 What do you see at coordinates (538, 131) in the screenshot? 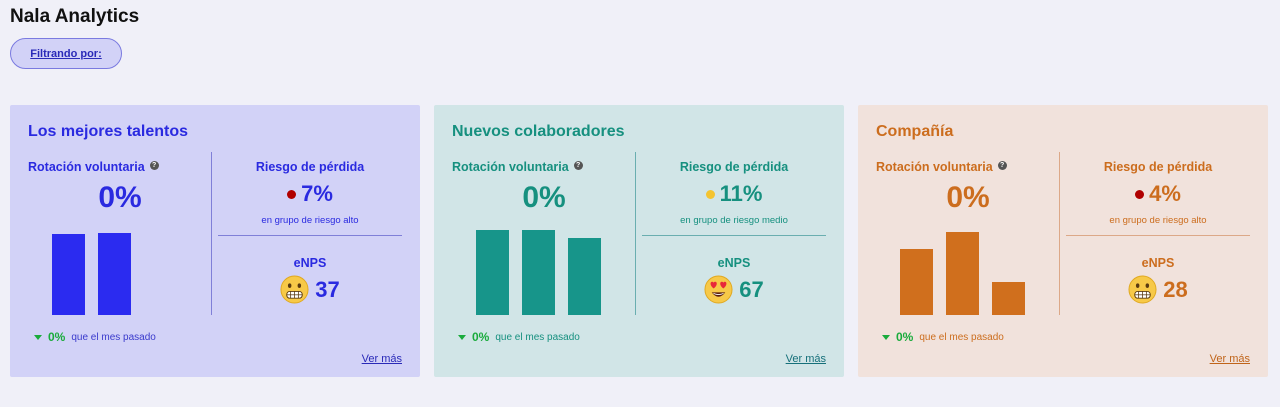
I see `card-title: Nuevos colaboradores` at bounding box center [538, 131].